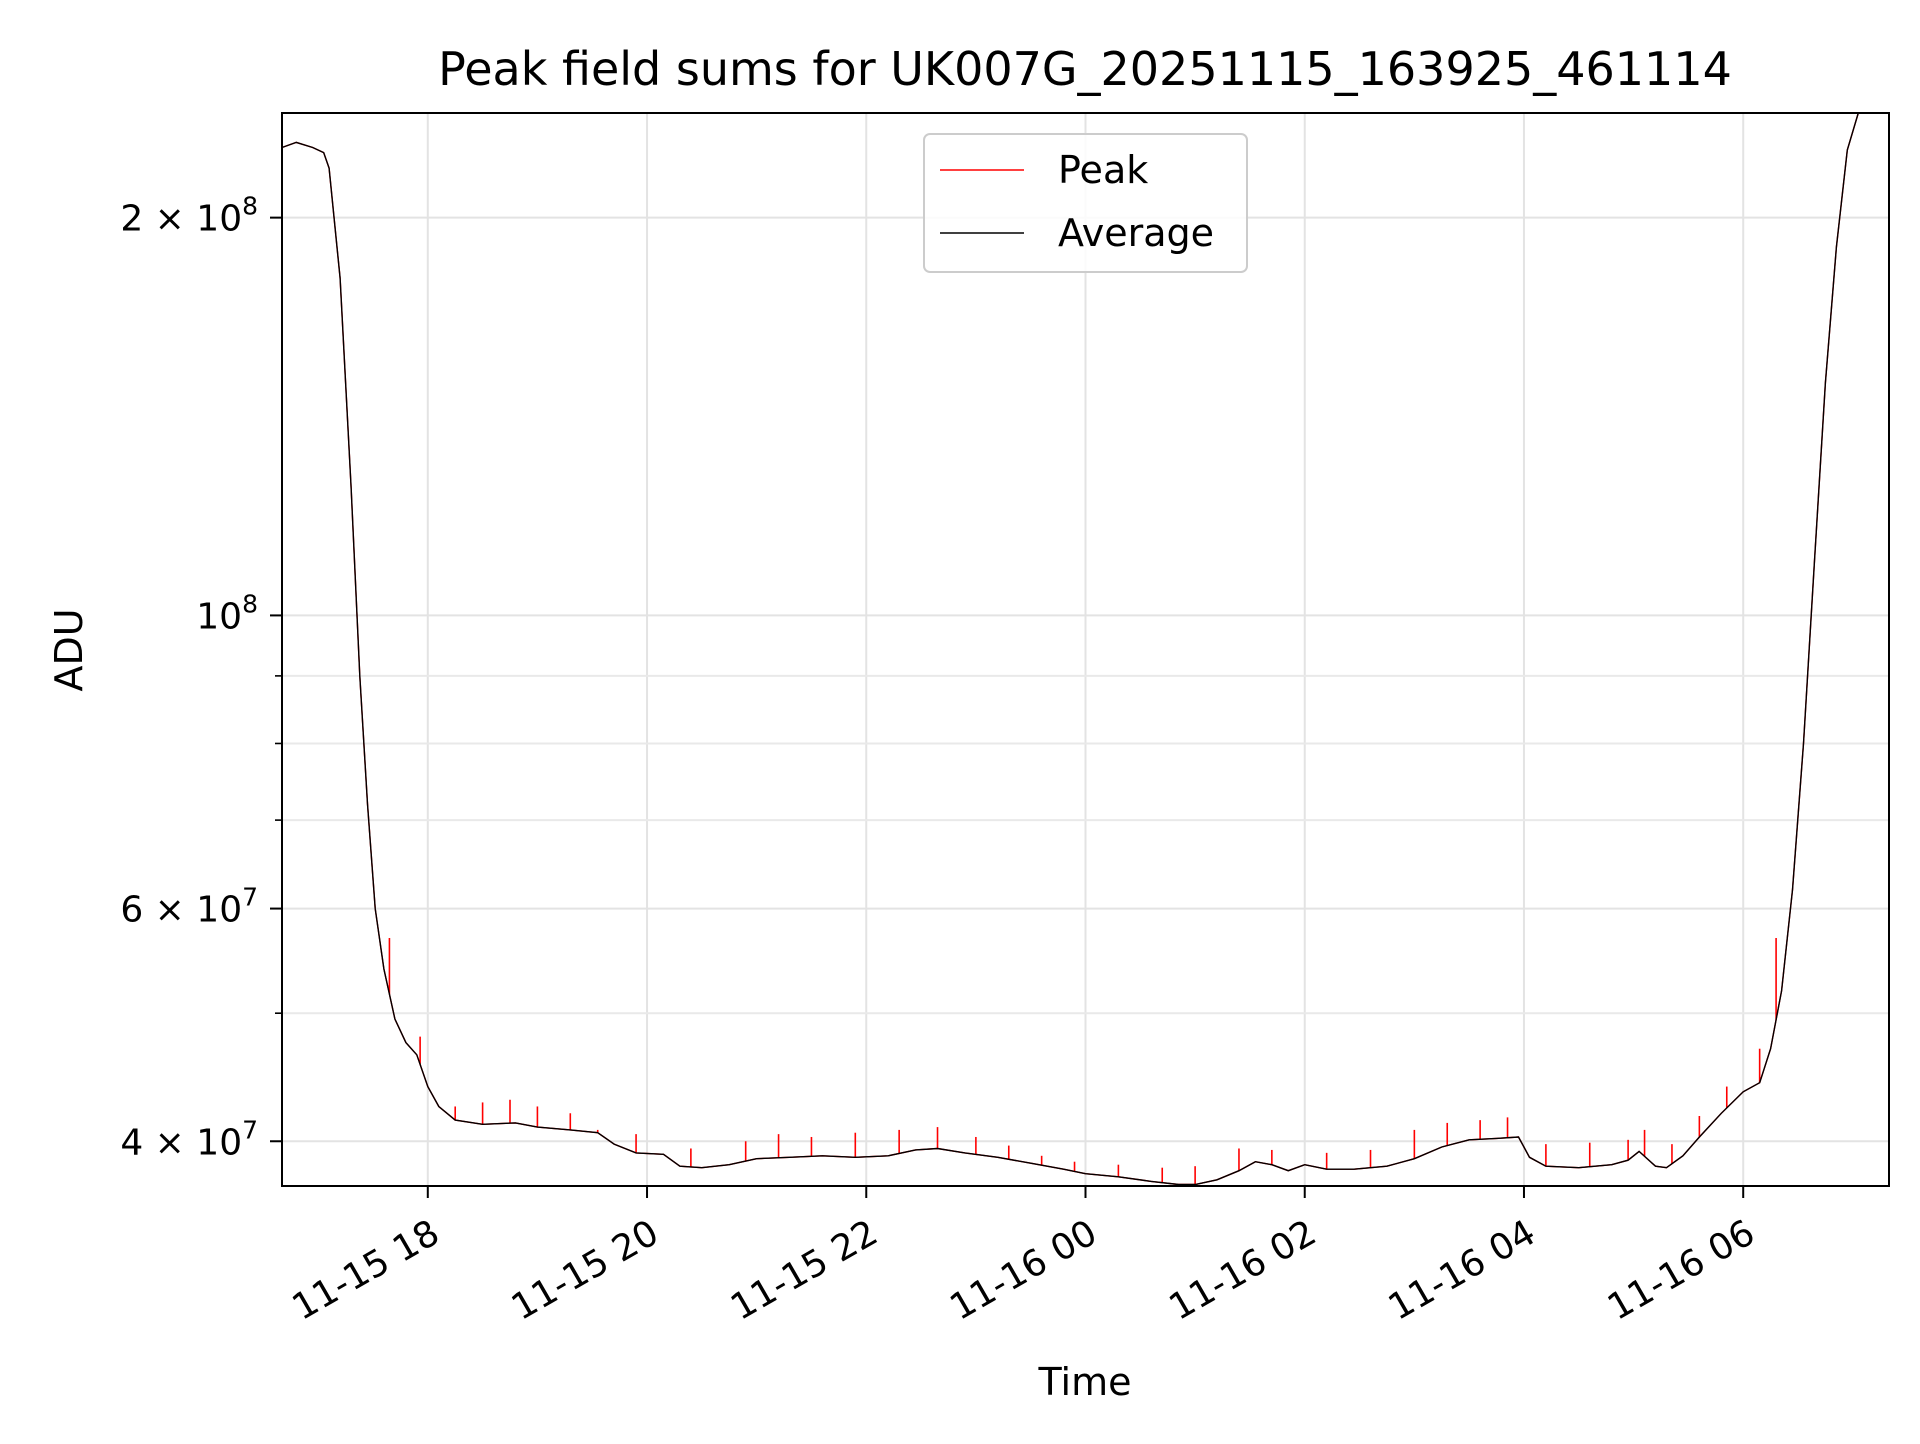 This screenshot has width=1920, height=1444. Describe the element at coordinates (181, 219) in the screenshot. I see `y-tick-label-base: 2 × 10` at that location.